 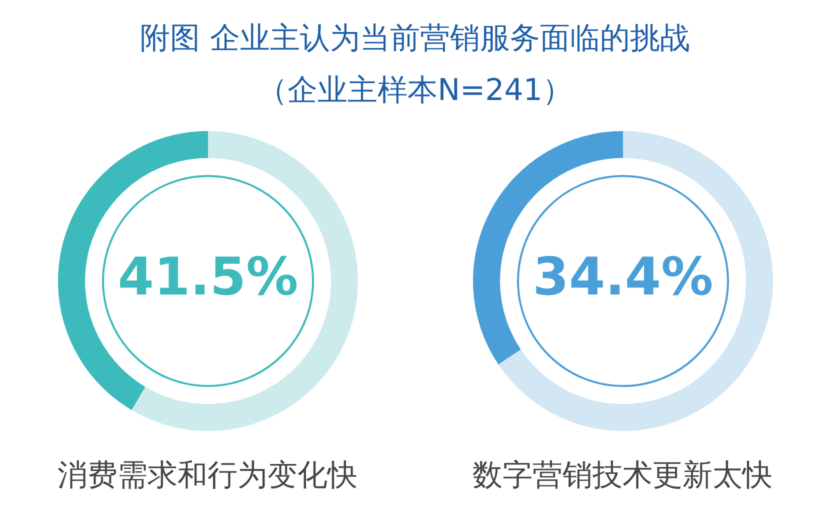 I want to click on data-label: 41.5%, so click(x=208, y=278).